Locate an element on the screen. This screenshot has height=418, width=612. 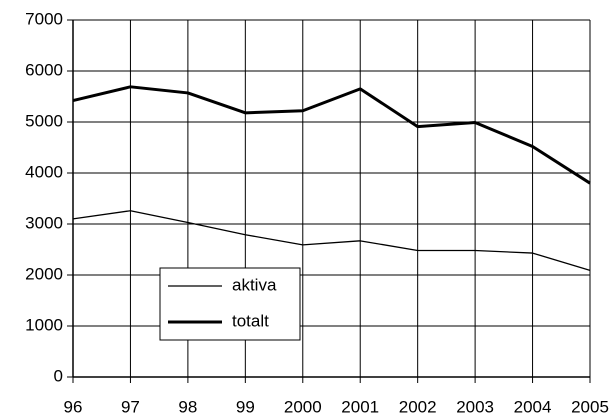
x-tick-label: 97 is located at coordinates (130, 406).